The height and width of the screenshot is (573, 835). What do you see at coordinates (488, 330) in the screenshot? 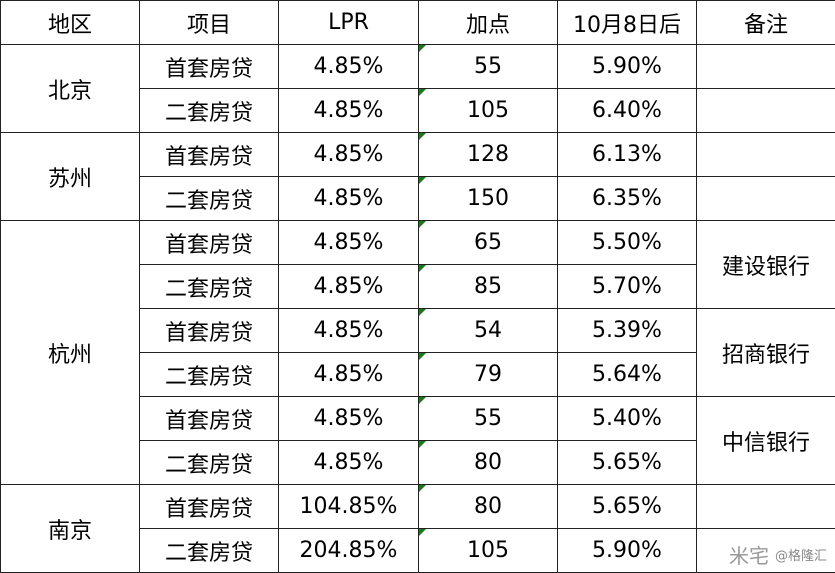
I see `spread-cell: 54` at bounding box center [488, 330].